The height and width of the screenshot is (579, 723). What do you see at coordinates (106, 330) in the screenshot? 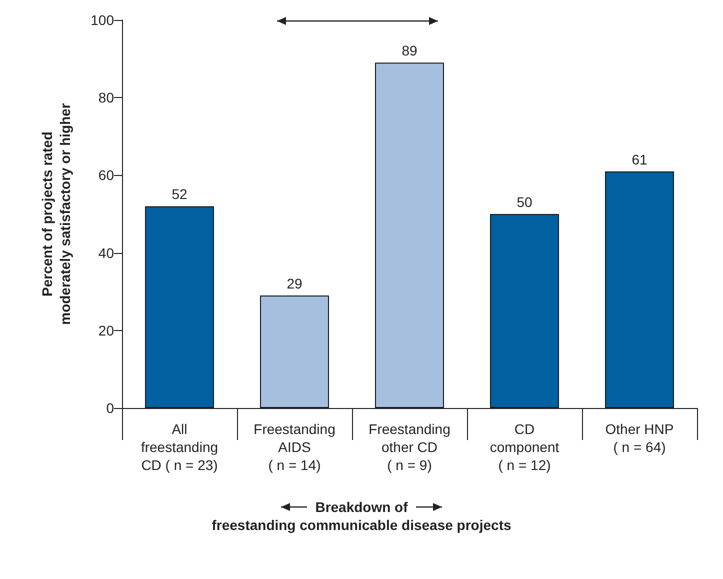
I see `y-tick-label: 20` at bounding box center [106, 330].